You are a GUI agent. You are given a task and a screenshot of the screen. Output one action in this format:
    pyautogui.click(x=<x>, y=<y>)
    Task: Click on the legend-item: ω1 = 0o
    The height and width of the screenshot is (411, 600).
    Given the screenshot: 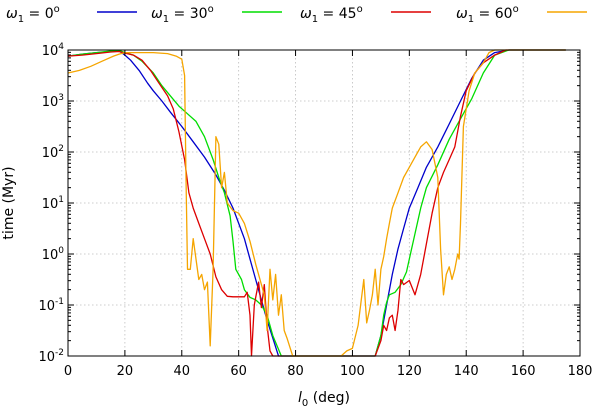 What is the action you would take?
    pyautogui.click(x=71, y=14)
    